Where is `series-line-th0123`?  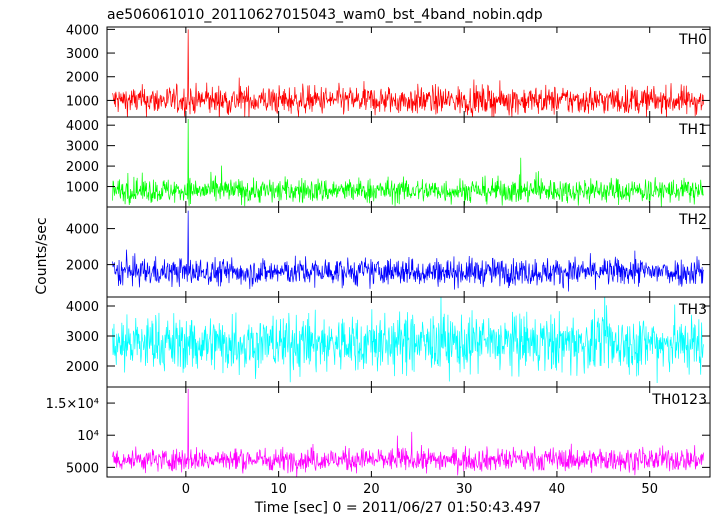 series-line-th0123 is located at coordinates (408, 432).